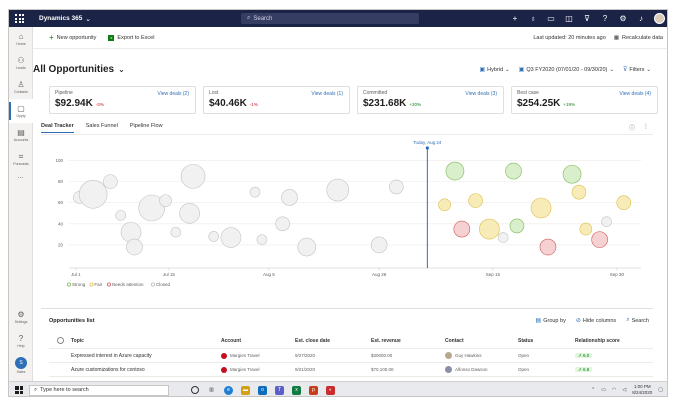  What do you see at coordinates (631, 129) in the screenshot?
I see `info-icon: ⓘ` at bounding box center [631, 129].